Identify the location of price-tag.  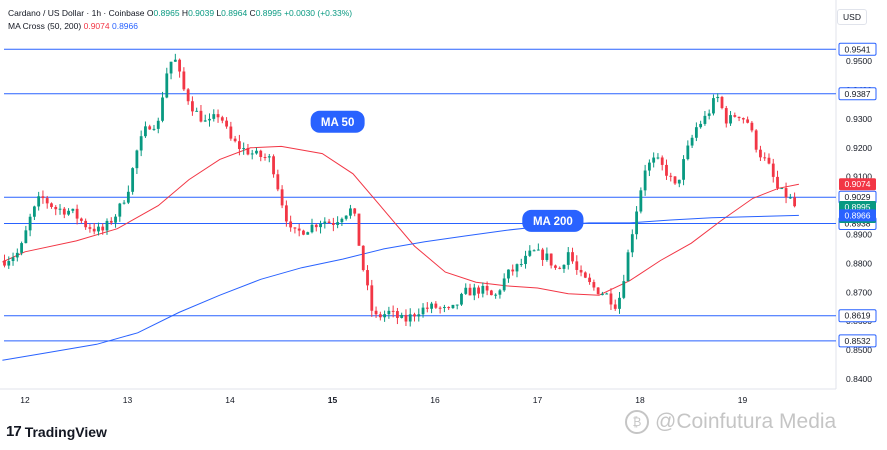
(857, 184).